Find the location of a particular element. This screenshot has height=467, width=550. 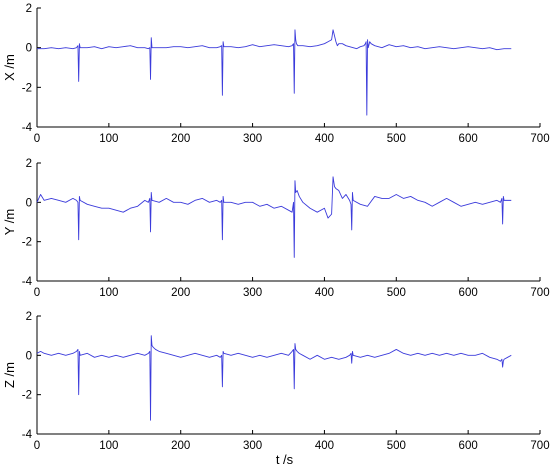

y-axis-label: Z /m is located at coordinates (9, 375).